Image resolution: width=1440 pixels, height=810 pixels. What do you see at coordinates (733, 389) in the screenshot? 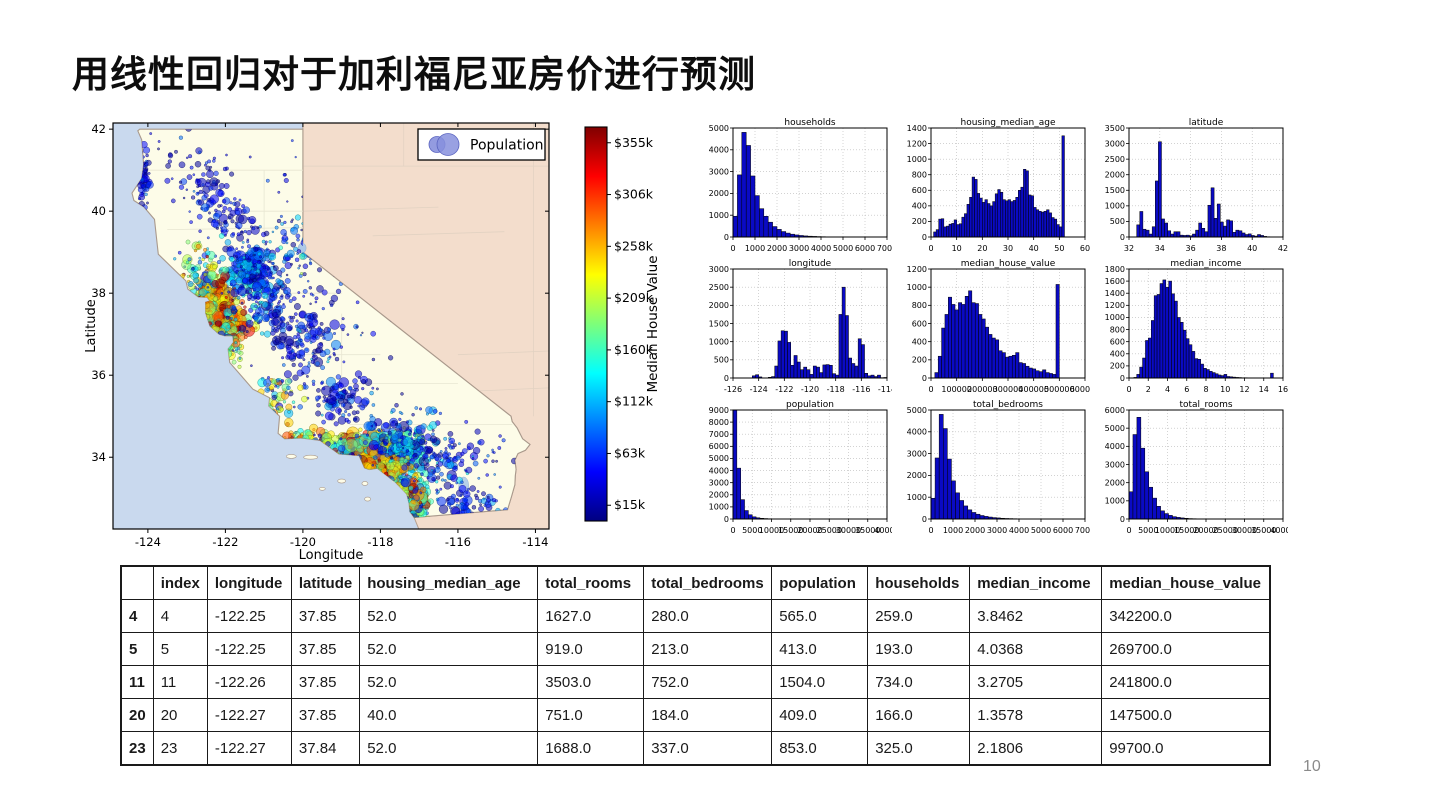
I see `svg-text: -126` at bounding box center [733, 389].